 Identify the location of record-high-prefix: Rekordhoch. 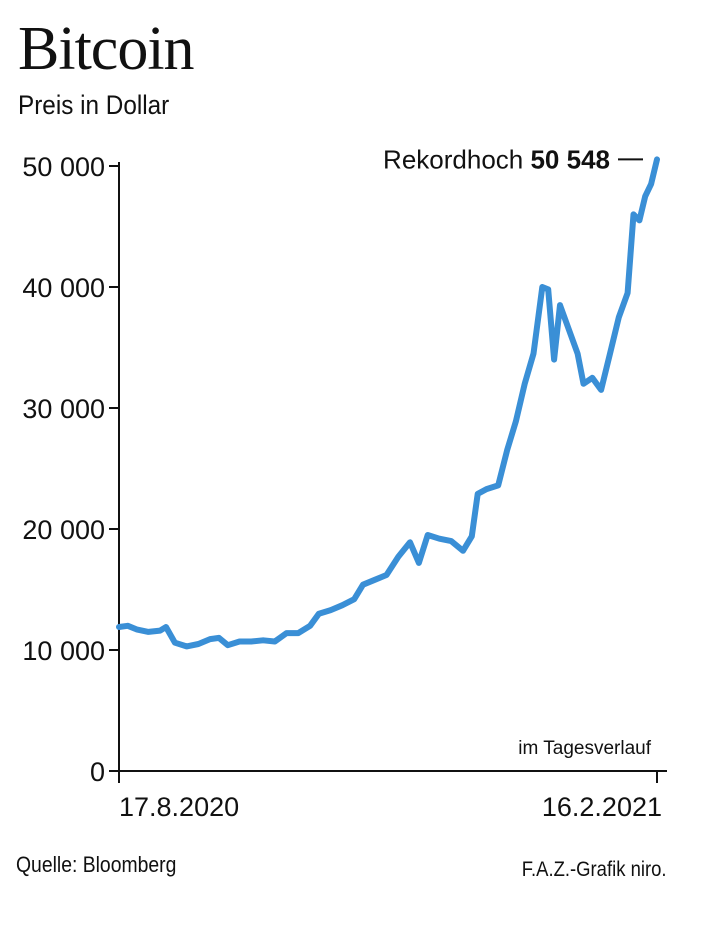
(456, 159).